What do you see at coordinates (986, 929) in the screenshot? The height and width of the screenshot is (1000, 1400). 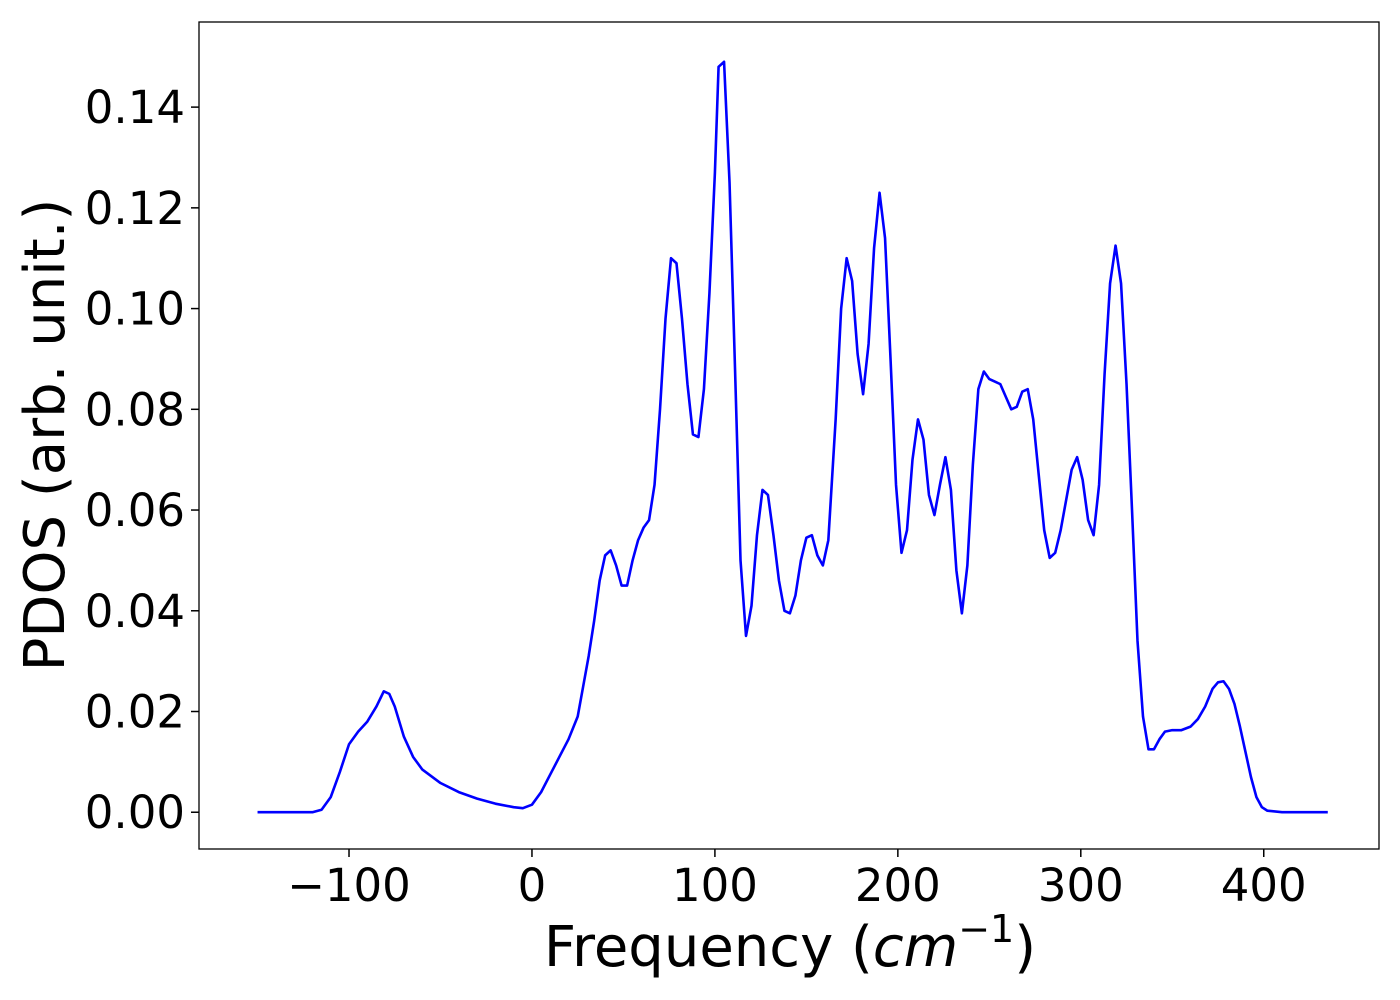 I see `x-label-sup: −1` at bounding box center [986, 929].